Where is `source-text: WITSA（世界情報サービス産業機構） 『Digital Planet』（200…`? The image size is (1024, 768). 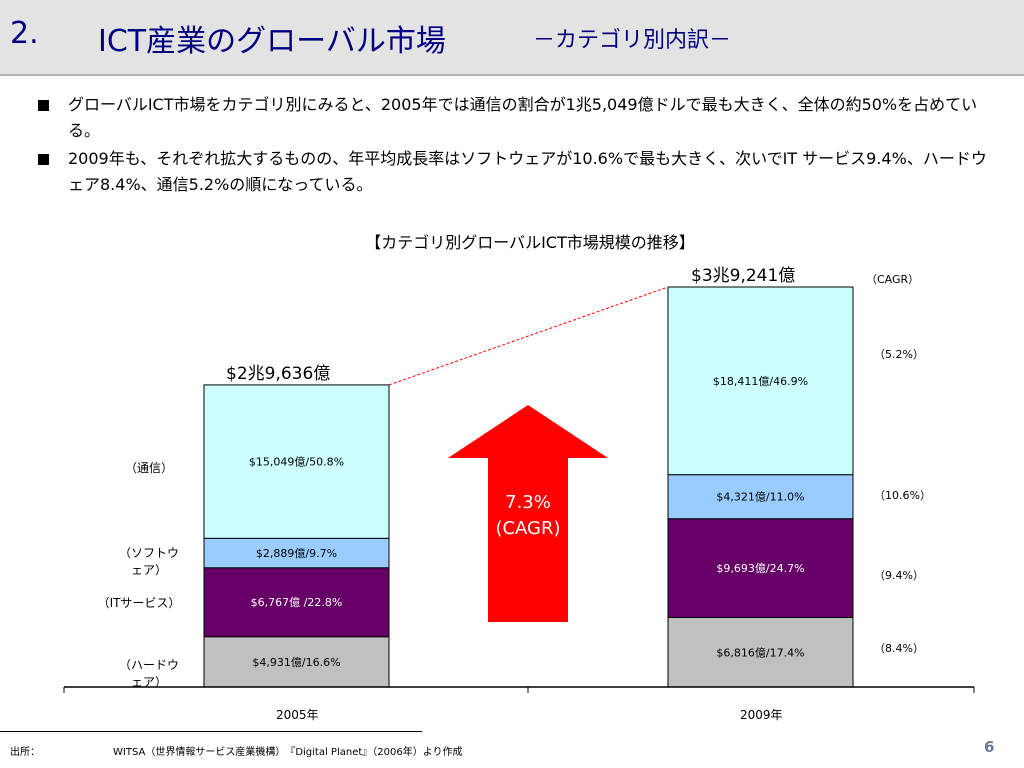 source-text: WITSA（世界情報サービス産業機構） 『Digital Planet』（200… is located at coordinates (288, 752).